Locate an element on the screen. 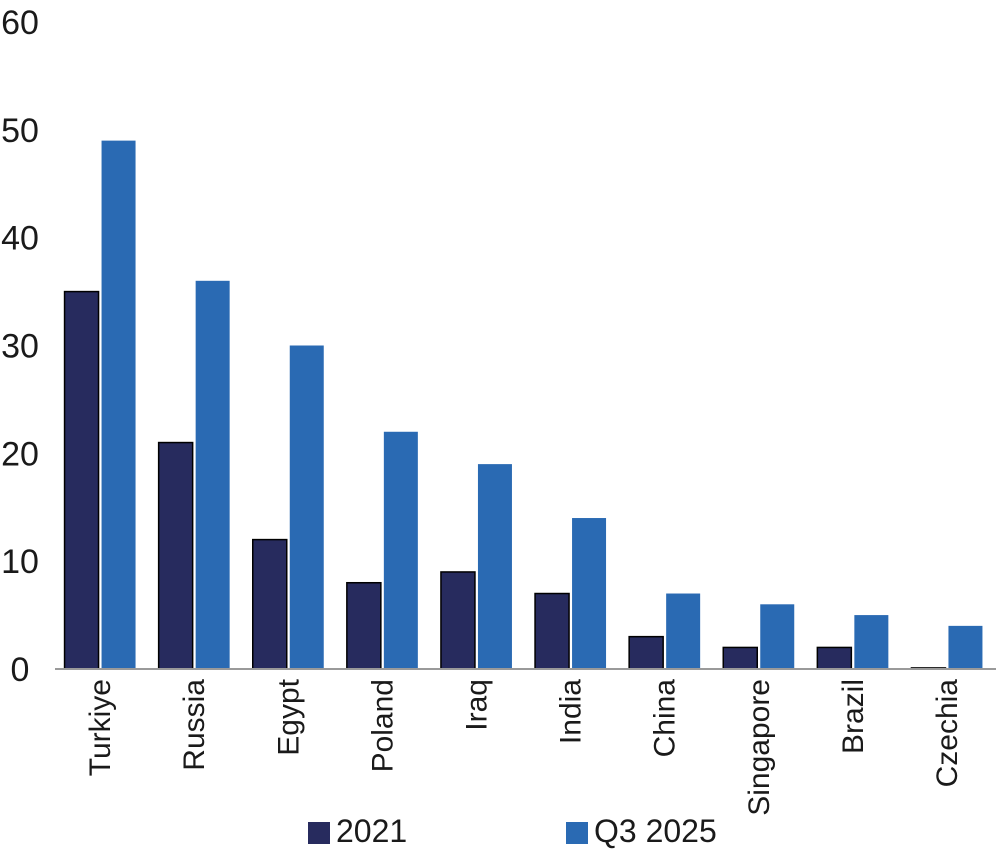  bar-q3-2025-iraq is located at coordinates (494, 566).